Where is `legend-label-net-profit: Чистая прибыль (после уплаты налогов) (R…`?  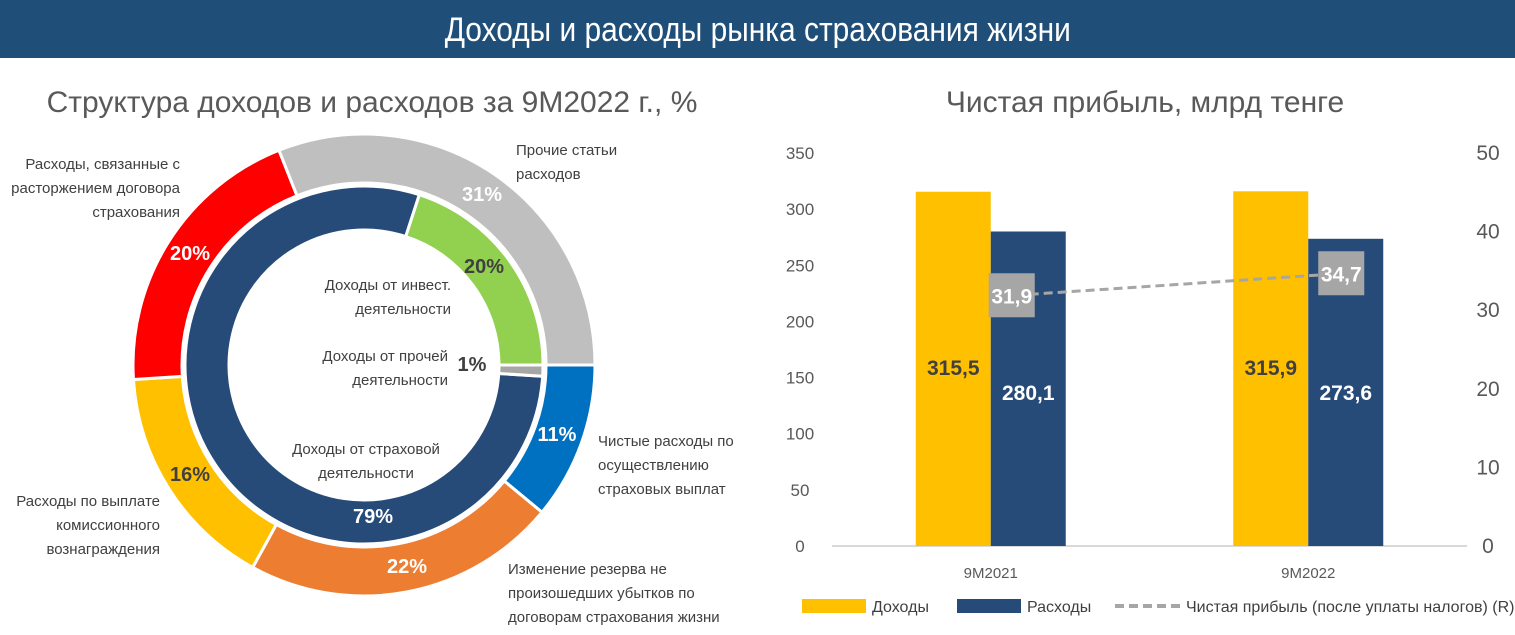 legend-label-net-profit: Чистая прибыль (после уплаты налогов) (R… is located at coordinates (1350, 607).